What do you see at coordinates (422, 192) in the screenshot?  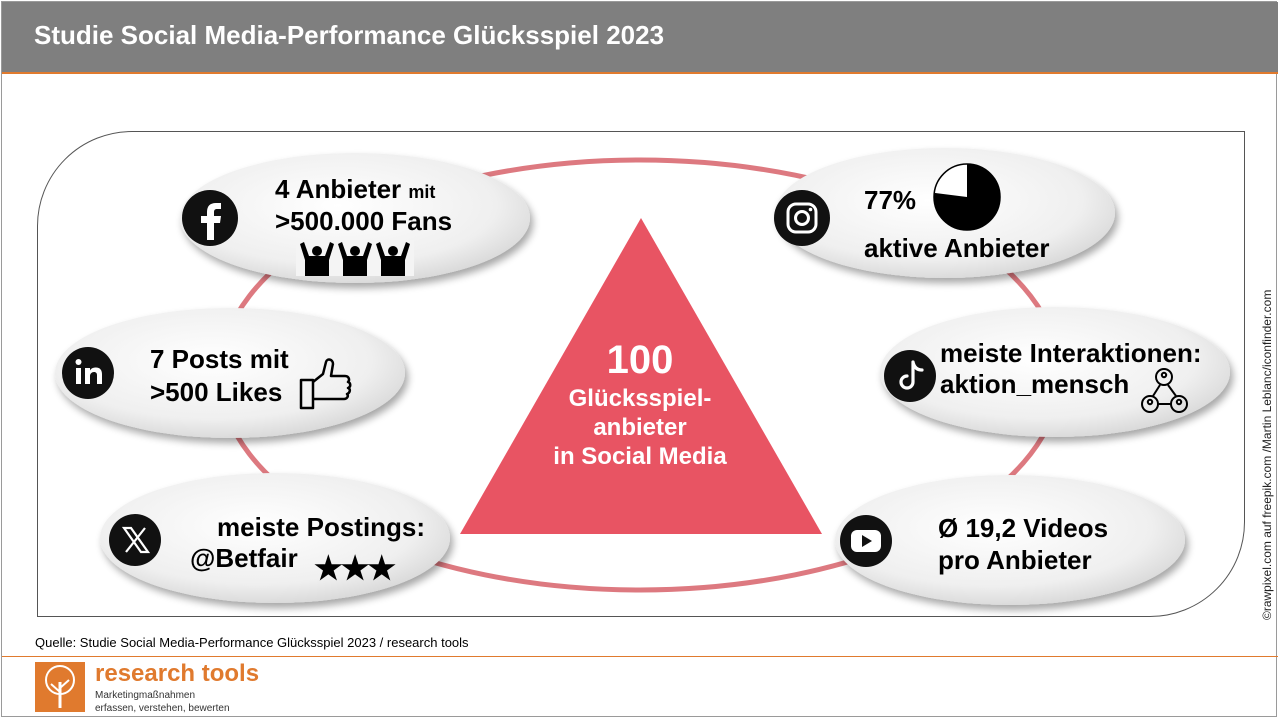 I see `facebook-line1-small: mit` at bounding box center [422, 192].